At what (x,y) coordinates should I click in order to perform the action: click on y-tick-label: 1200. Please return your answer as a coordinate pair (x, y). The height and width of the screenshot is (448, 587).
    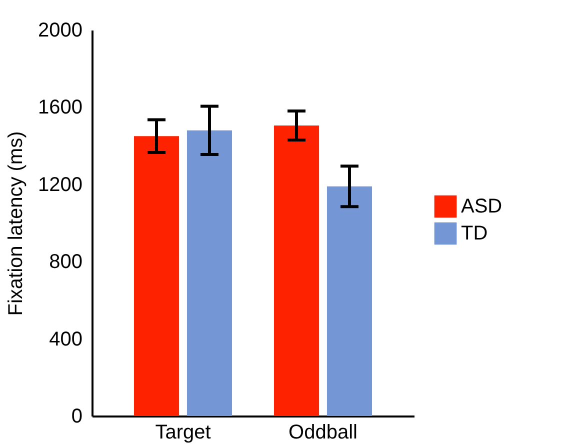
    Looking at the image, I should click on (60, 185).